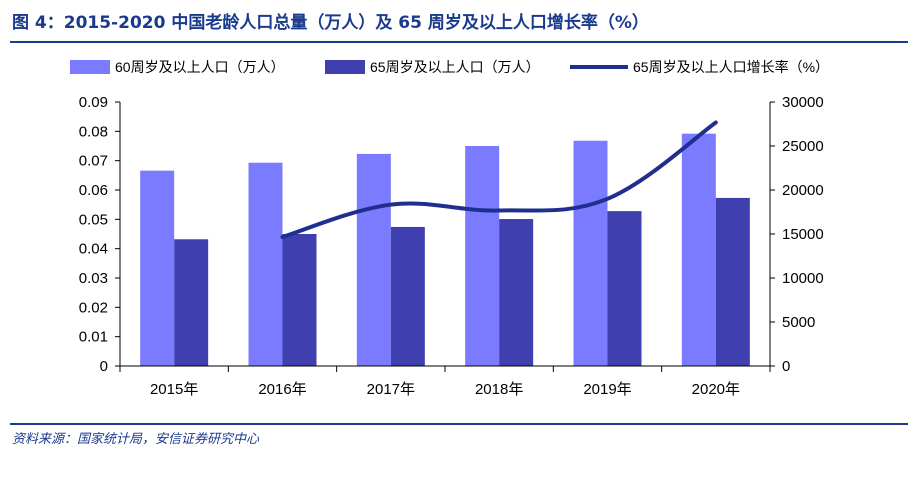  What do you see at coordinates (607, 389) in the screenshot?
I see `x-tick-label: 2019年` at bounding box center [607, 389].